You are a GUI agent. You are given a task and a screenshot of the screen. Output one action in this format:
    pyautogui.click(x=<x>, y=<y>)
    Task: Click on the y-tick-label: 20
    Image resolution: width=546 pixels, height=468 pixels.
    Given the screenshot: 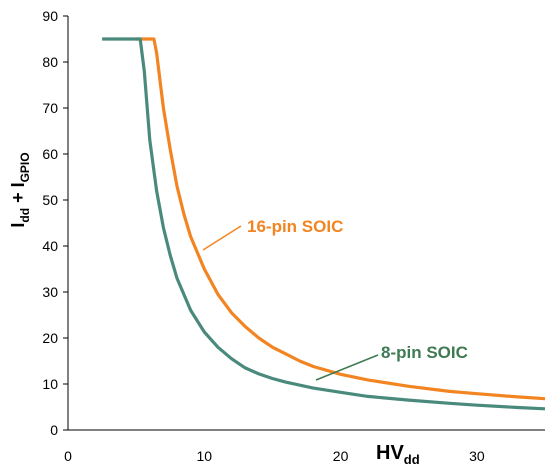 What is the action you would take?
    pyautogui.click(x=50, y=338)
    